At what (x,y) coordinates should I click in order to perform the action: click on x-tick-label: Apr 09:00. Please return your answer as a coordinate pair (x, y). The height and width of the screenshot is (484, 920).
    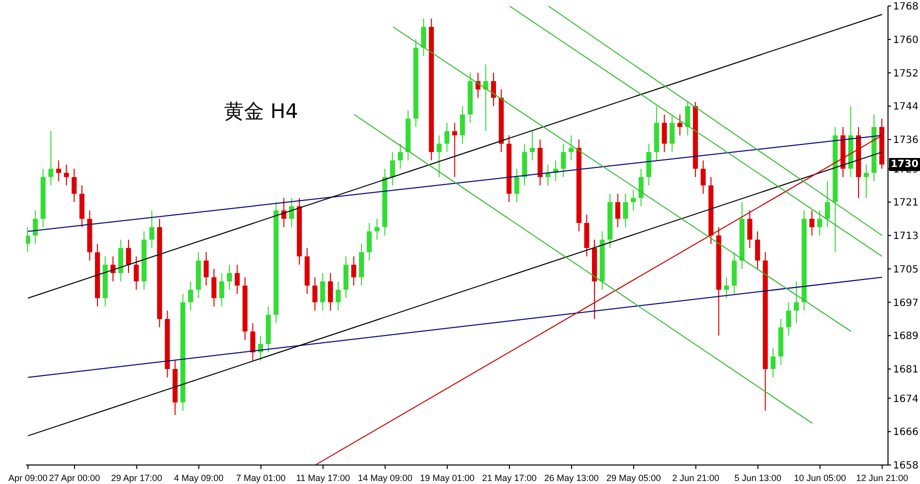
    Looking at the image, I should click on (28, 478).